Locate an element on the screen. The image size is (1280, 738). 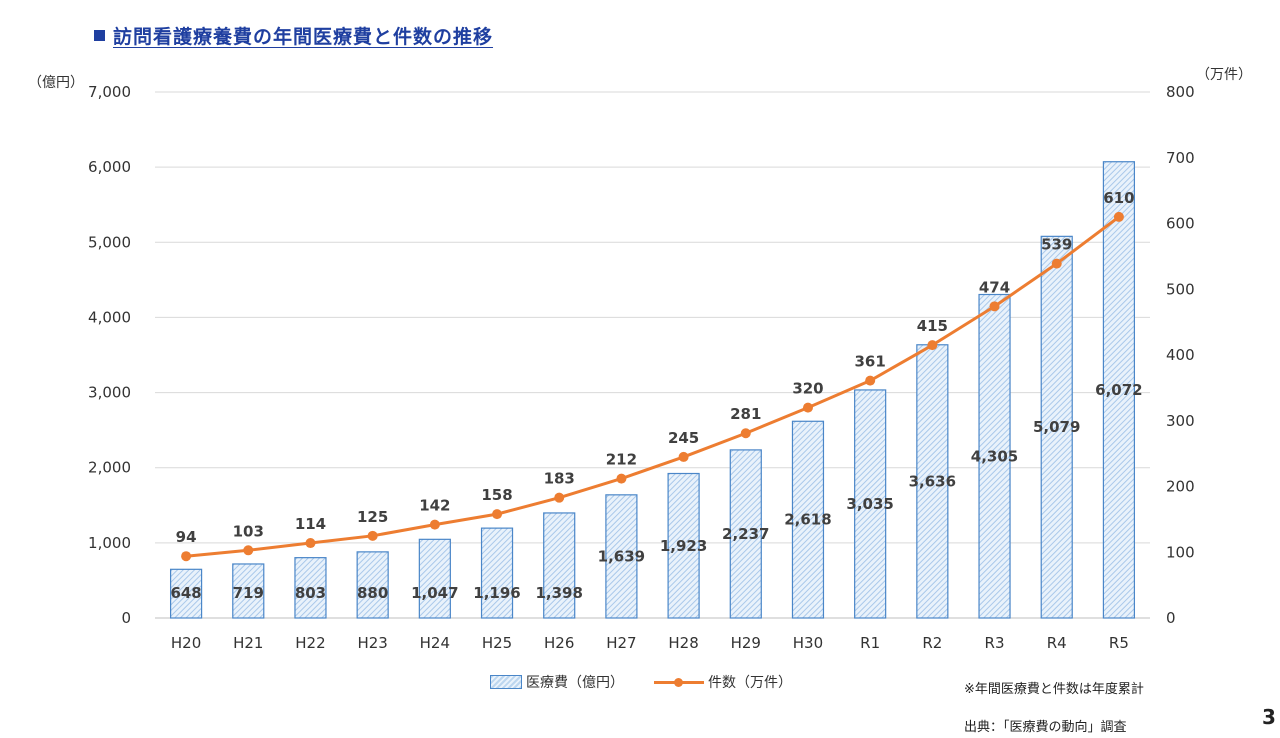
x-axis-tick-label: R3 is located at coordinates (995, 643).